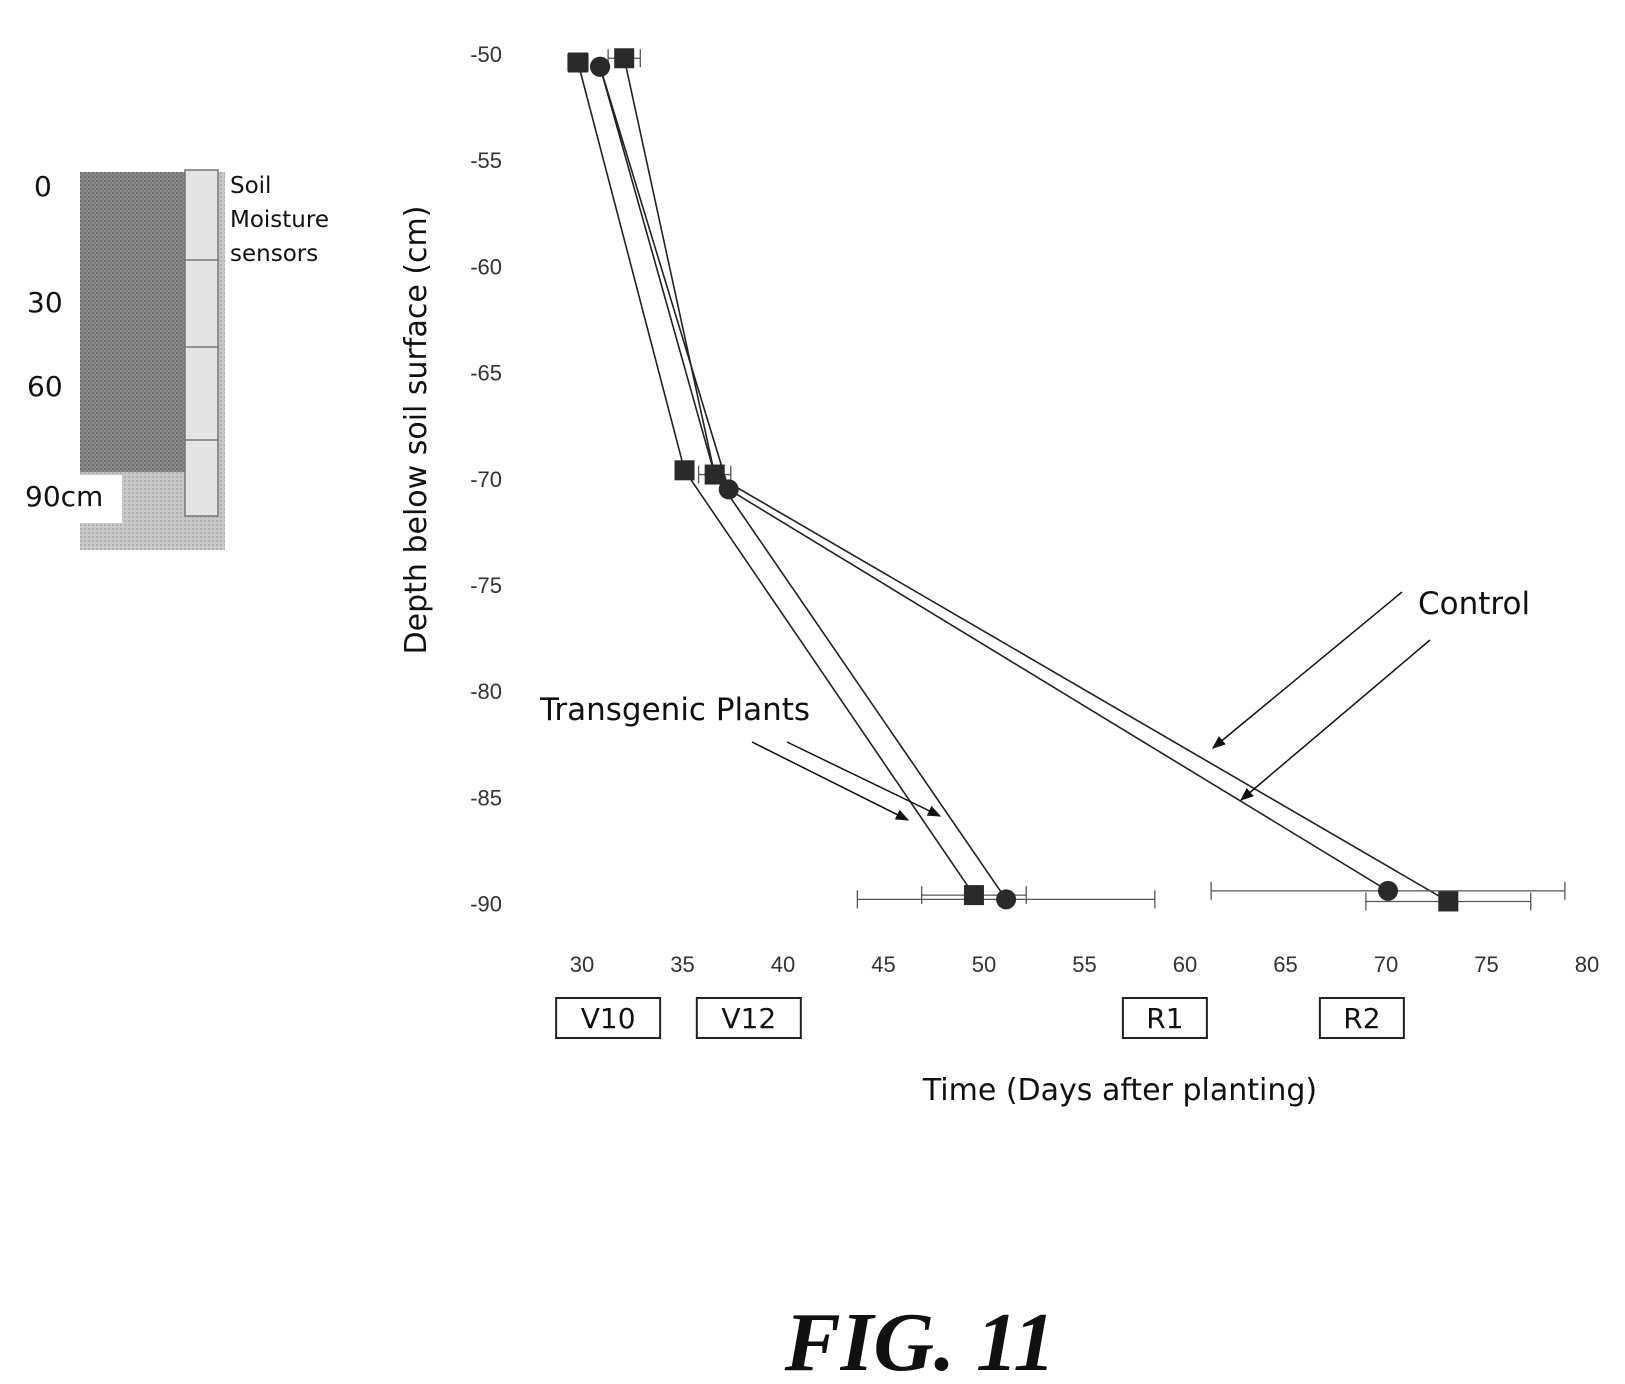 The height and width of the screenshot is (1384, 1625). I want to click on x-tick-label: 55, so click(1084, 964).